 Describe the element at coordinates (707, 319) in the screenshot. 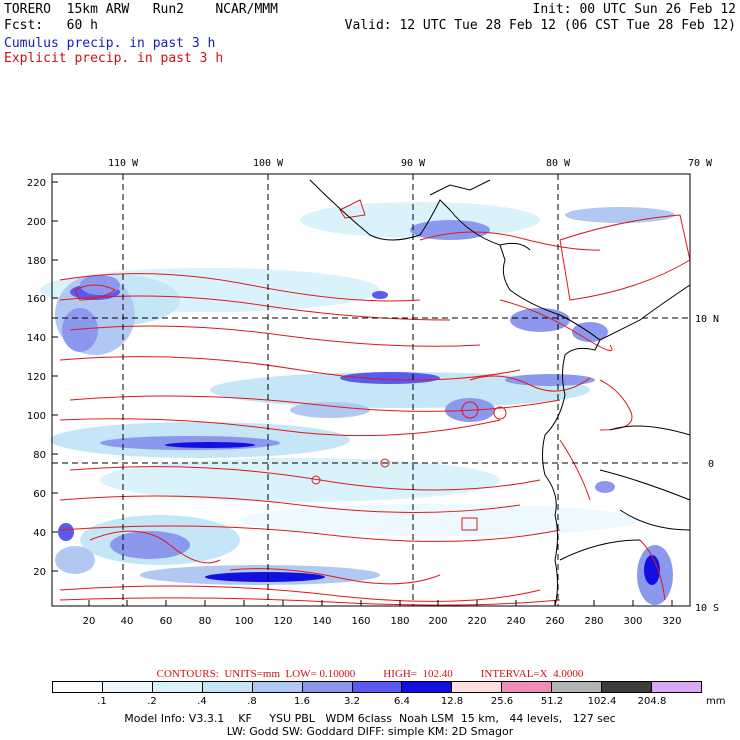

I see `lat-label: 10 N` at that location.